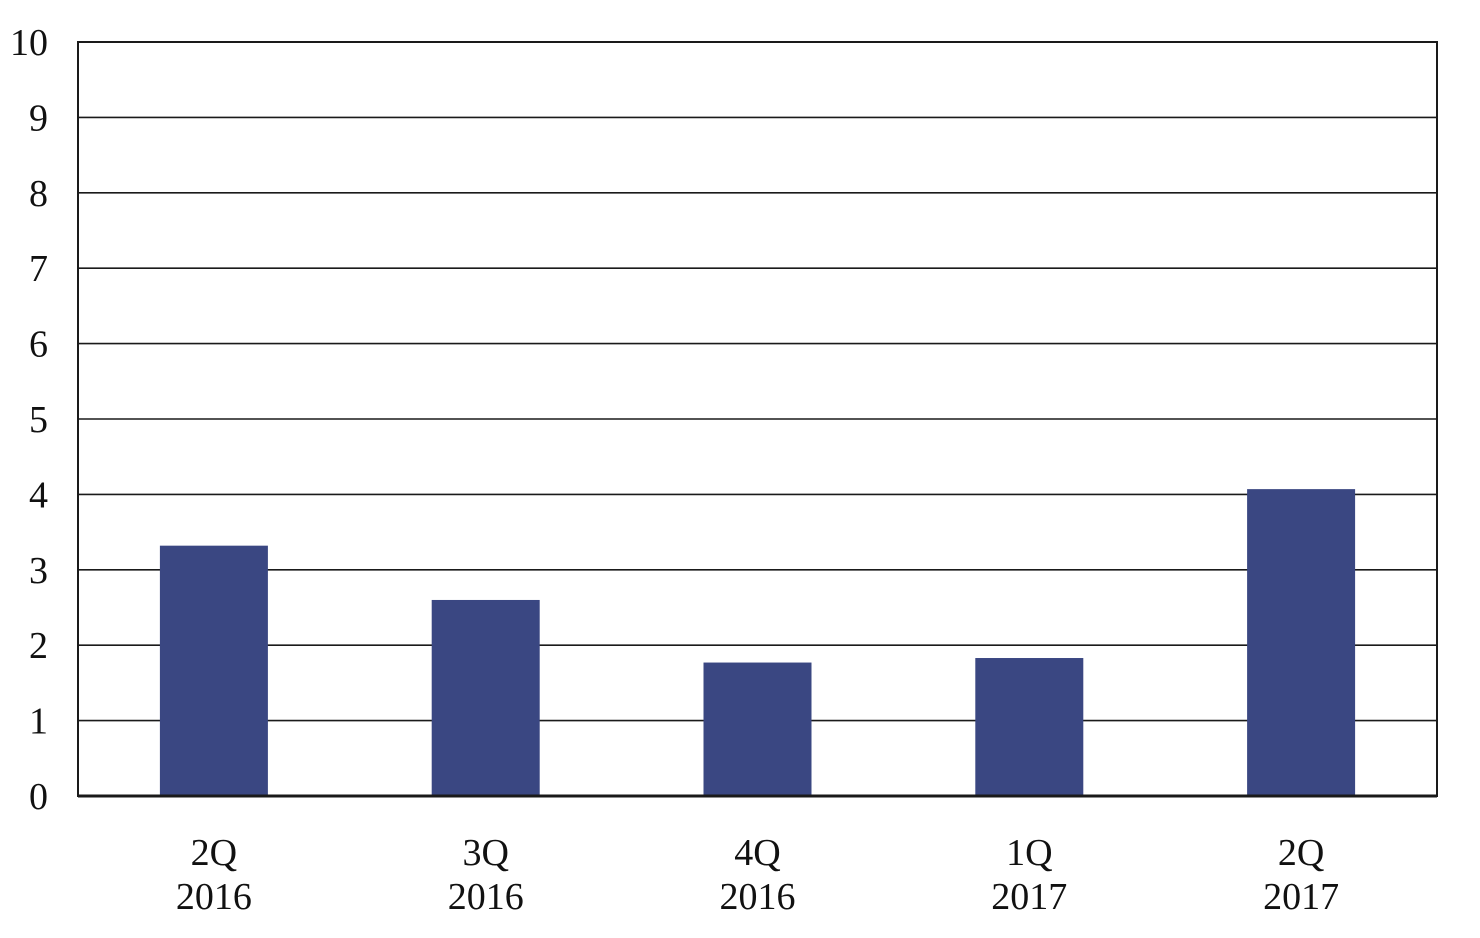 Image resolution: width=1480 pixels, height=938 pixels. I want to click on x-tick-label: 3Q, so click(485, 853).